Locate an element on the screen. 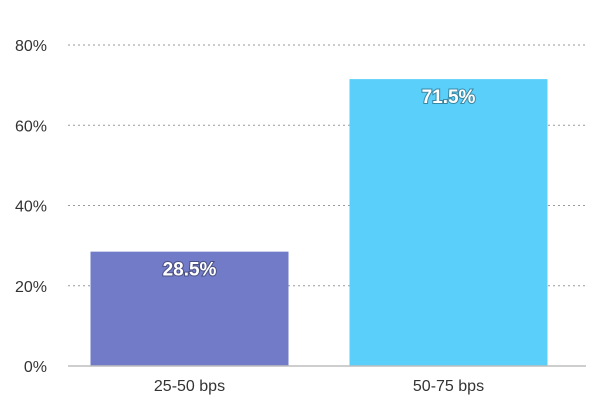 This screenshot has width=600, height=411. y-tick-label: 80% is located at coordinates (31, 46).